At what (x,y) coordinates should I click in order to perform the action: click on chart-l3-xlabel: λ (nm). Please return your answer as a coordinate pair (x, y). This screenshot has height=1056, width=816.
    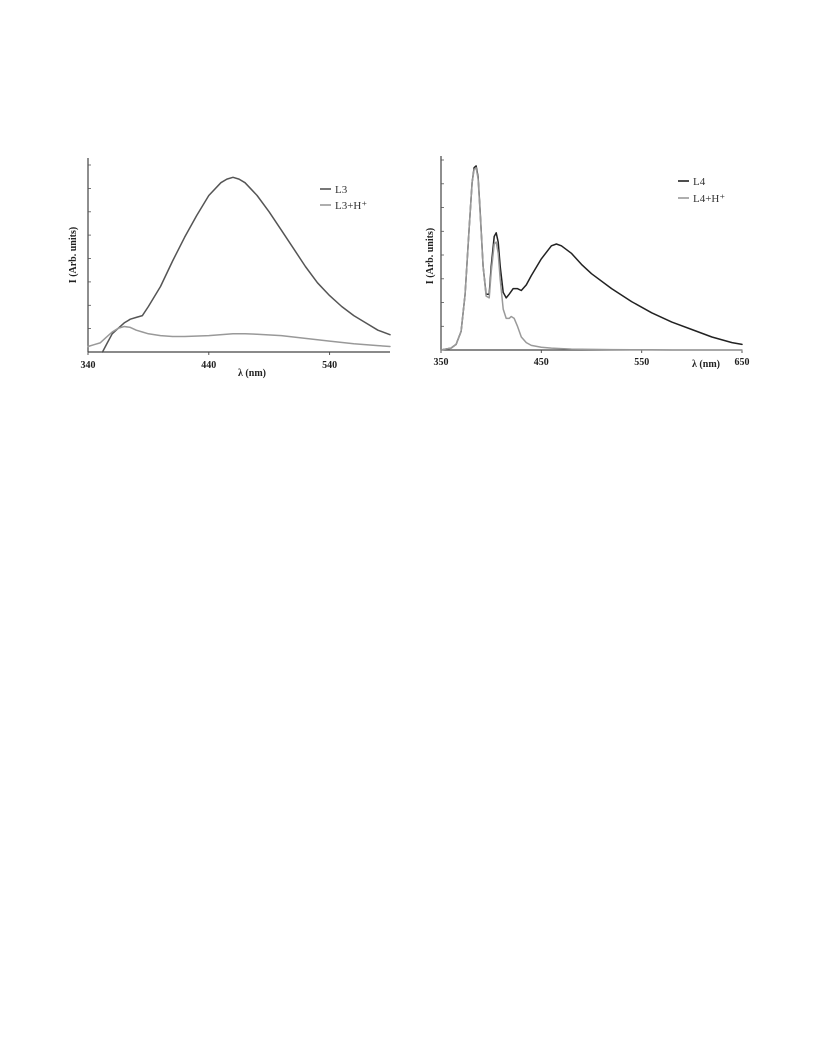
    Looking at the image, I should click on (252, 373).